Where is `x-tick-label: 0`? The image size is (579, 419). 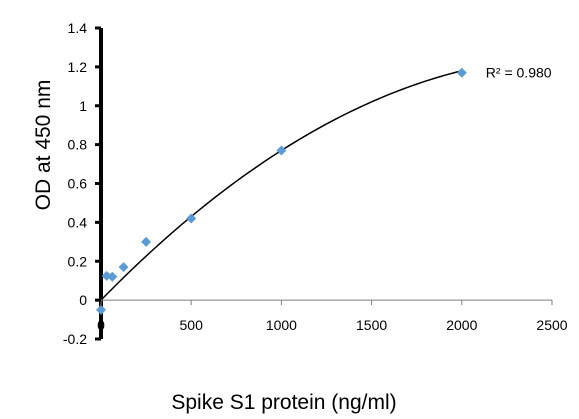 x-tick-label: 0 is located at coordinates (101, 325).